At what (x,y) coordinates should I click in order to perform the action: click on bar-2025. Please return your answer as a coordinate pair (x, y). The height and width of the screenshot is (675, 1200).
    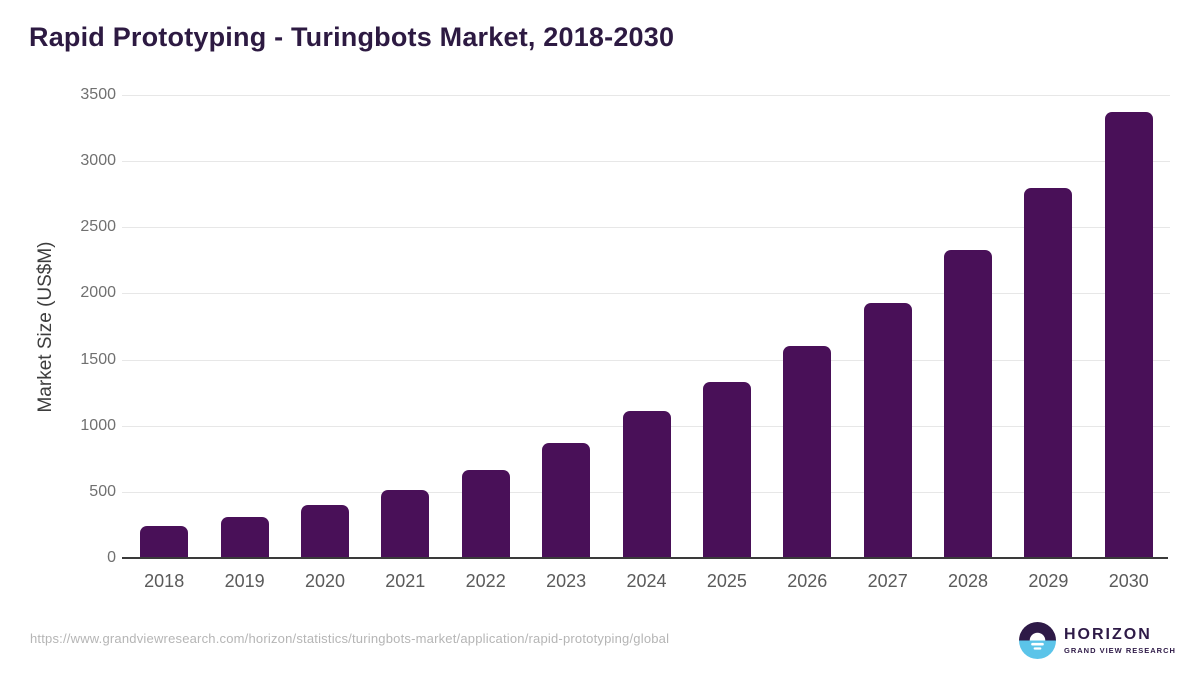
    Looking at the image, I should click on (726, 470).